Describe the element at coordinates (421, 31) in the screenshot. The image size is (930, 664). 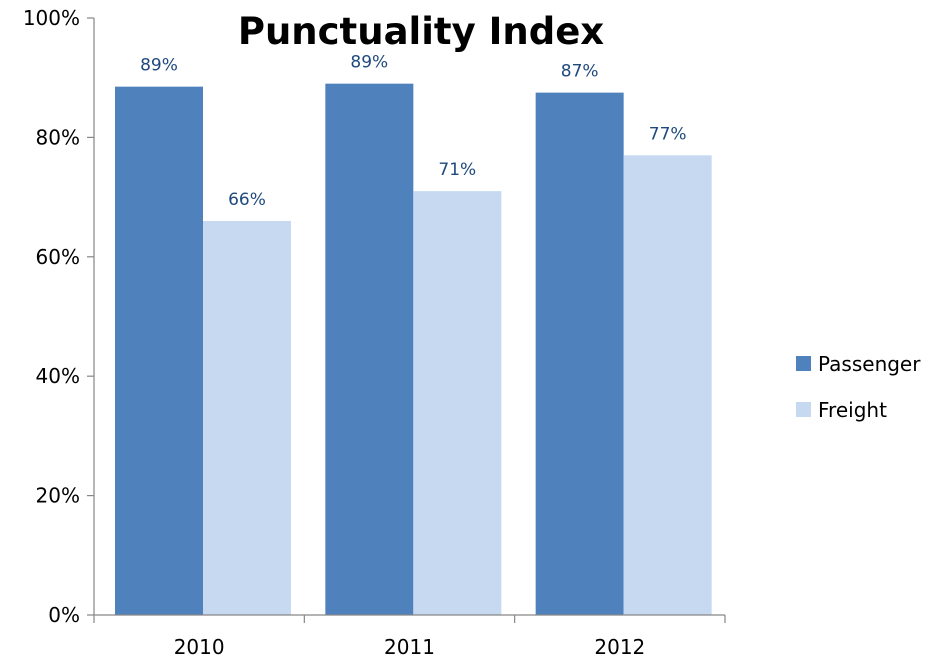
I see `chart-title: Punctuality Index` at that location.